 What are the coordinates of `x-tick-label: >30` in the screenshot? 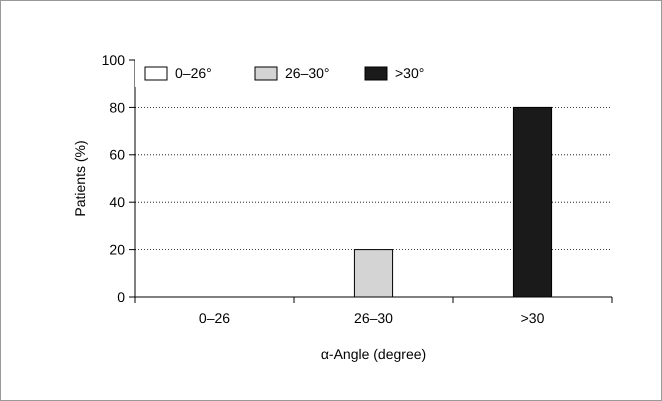 It's located at (532, 318).